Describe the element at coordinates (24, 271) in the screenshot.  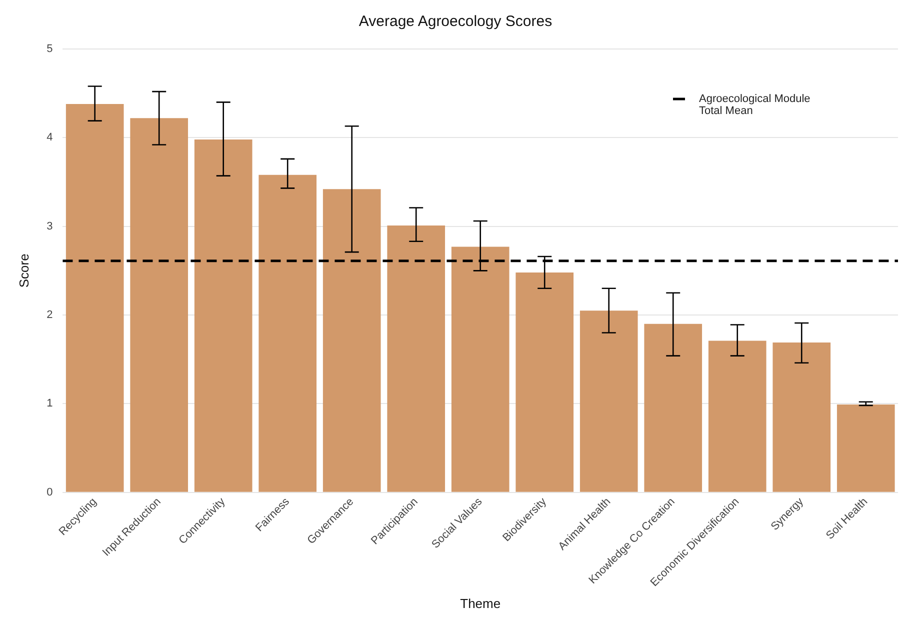
I see `y-axis-title: Score` at that location.